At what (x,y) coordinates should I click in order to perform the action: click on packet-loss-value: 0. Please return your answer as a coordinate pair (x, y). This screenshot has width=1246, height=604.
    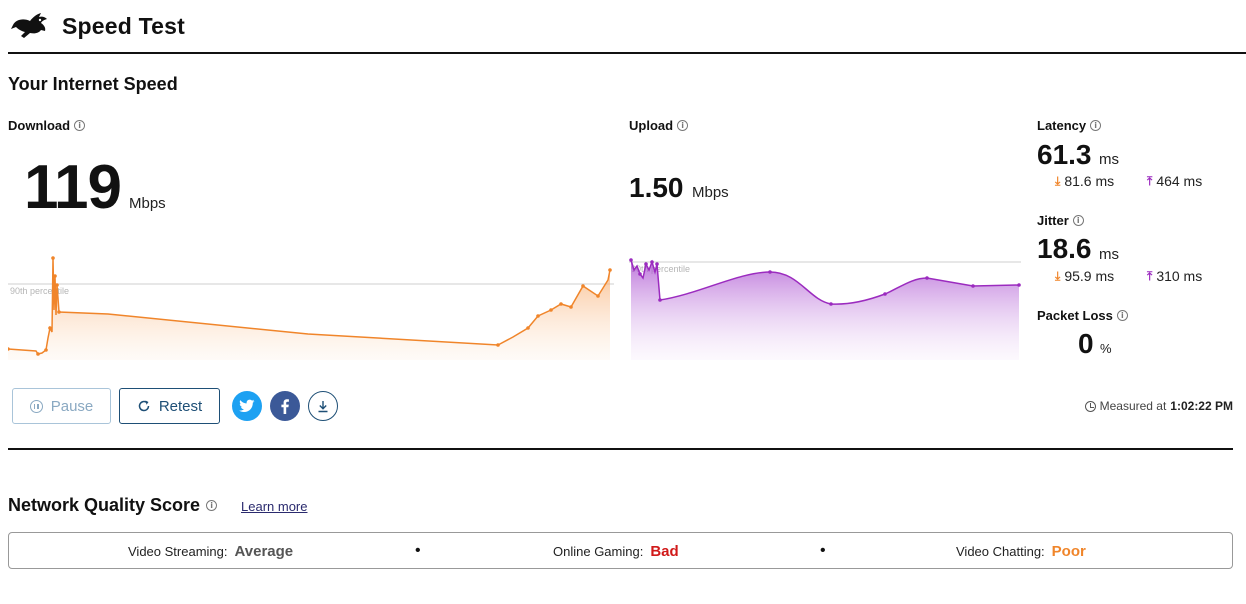
    Looking at the image, I should click on (1086, 343).